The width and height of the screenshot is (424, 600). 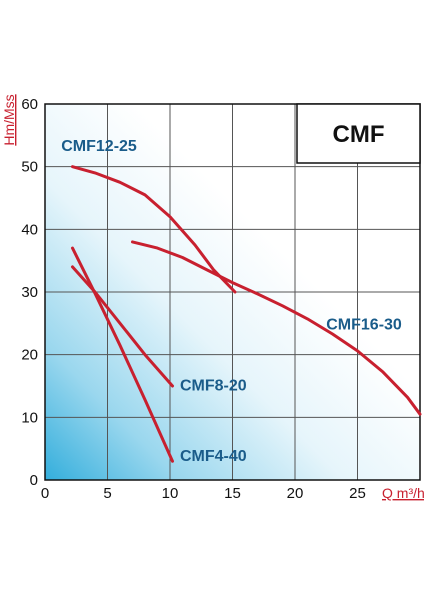 I want to click on chart-title: CMF, so click(x=359, y=134).